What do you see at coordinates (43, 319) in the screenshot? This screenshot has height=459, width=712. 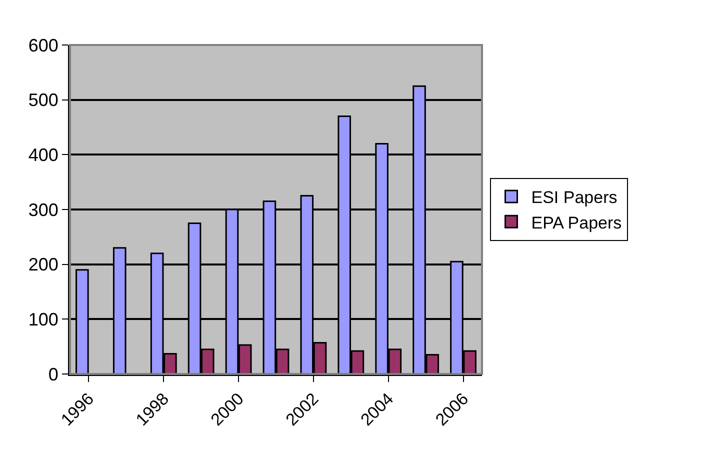 I see `y-tick-label: 100` at bounding box center [43, 319].